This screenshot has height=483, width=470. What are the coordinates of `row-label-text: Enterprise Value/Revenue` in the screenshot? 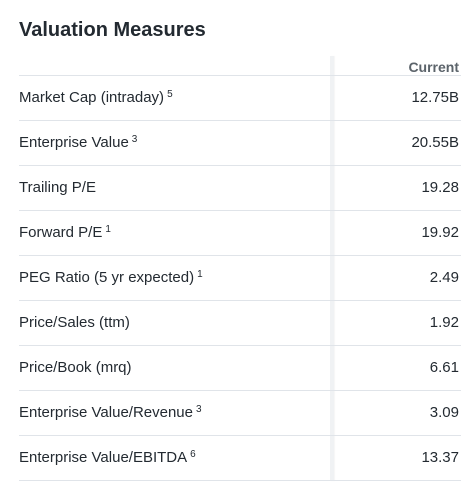 It's located at (106, 412).